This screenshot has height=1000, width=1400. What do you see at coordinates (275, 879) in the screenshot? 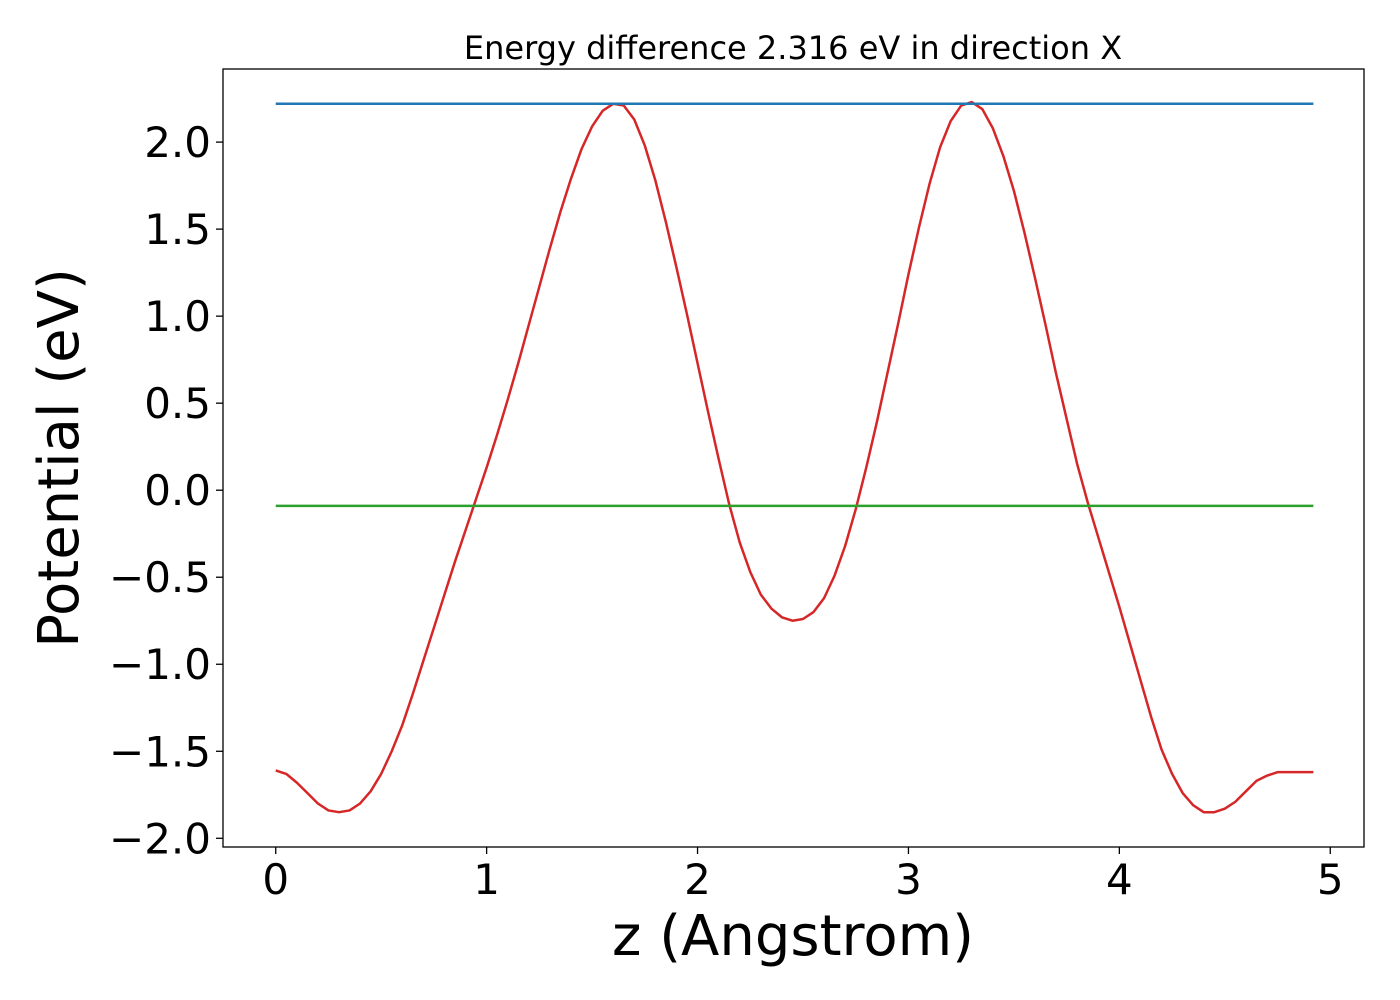
I see `x-tick-label: 0` at bounding box center [275, 879].